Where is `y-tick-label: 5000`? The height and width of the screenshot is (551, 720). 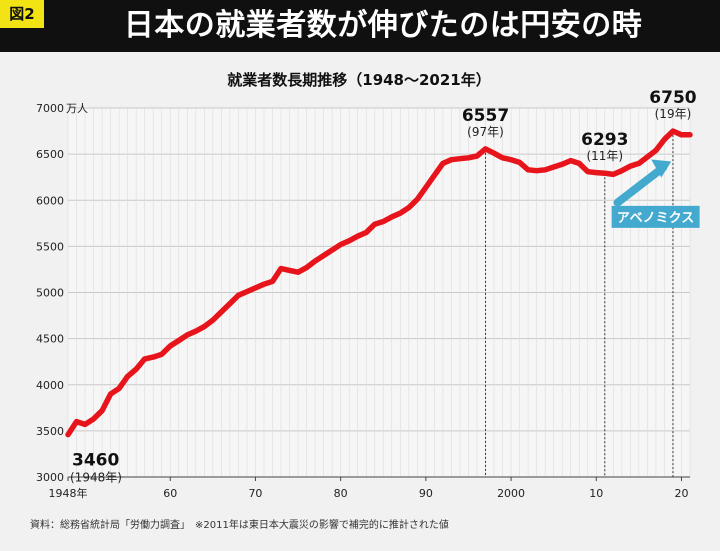 y-tick-label: 5000 is located at coordinates (50, 293).